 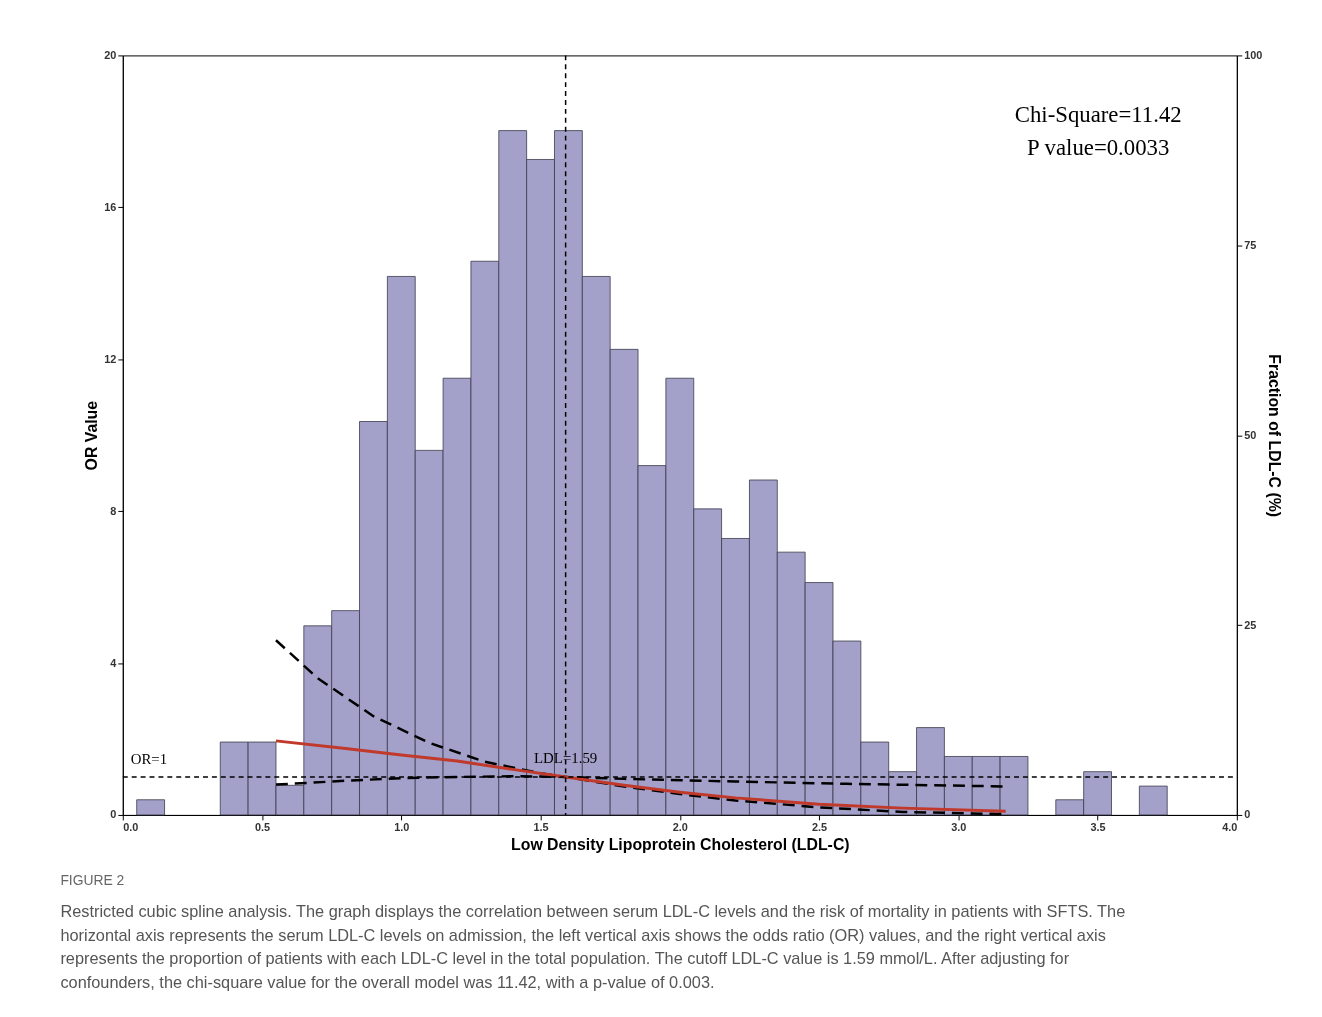 I want to click on x-tick-label: 1.0, so click(x=402, y=827).